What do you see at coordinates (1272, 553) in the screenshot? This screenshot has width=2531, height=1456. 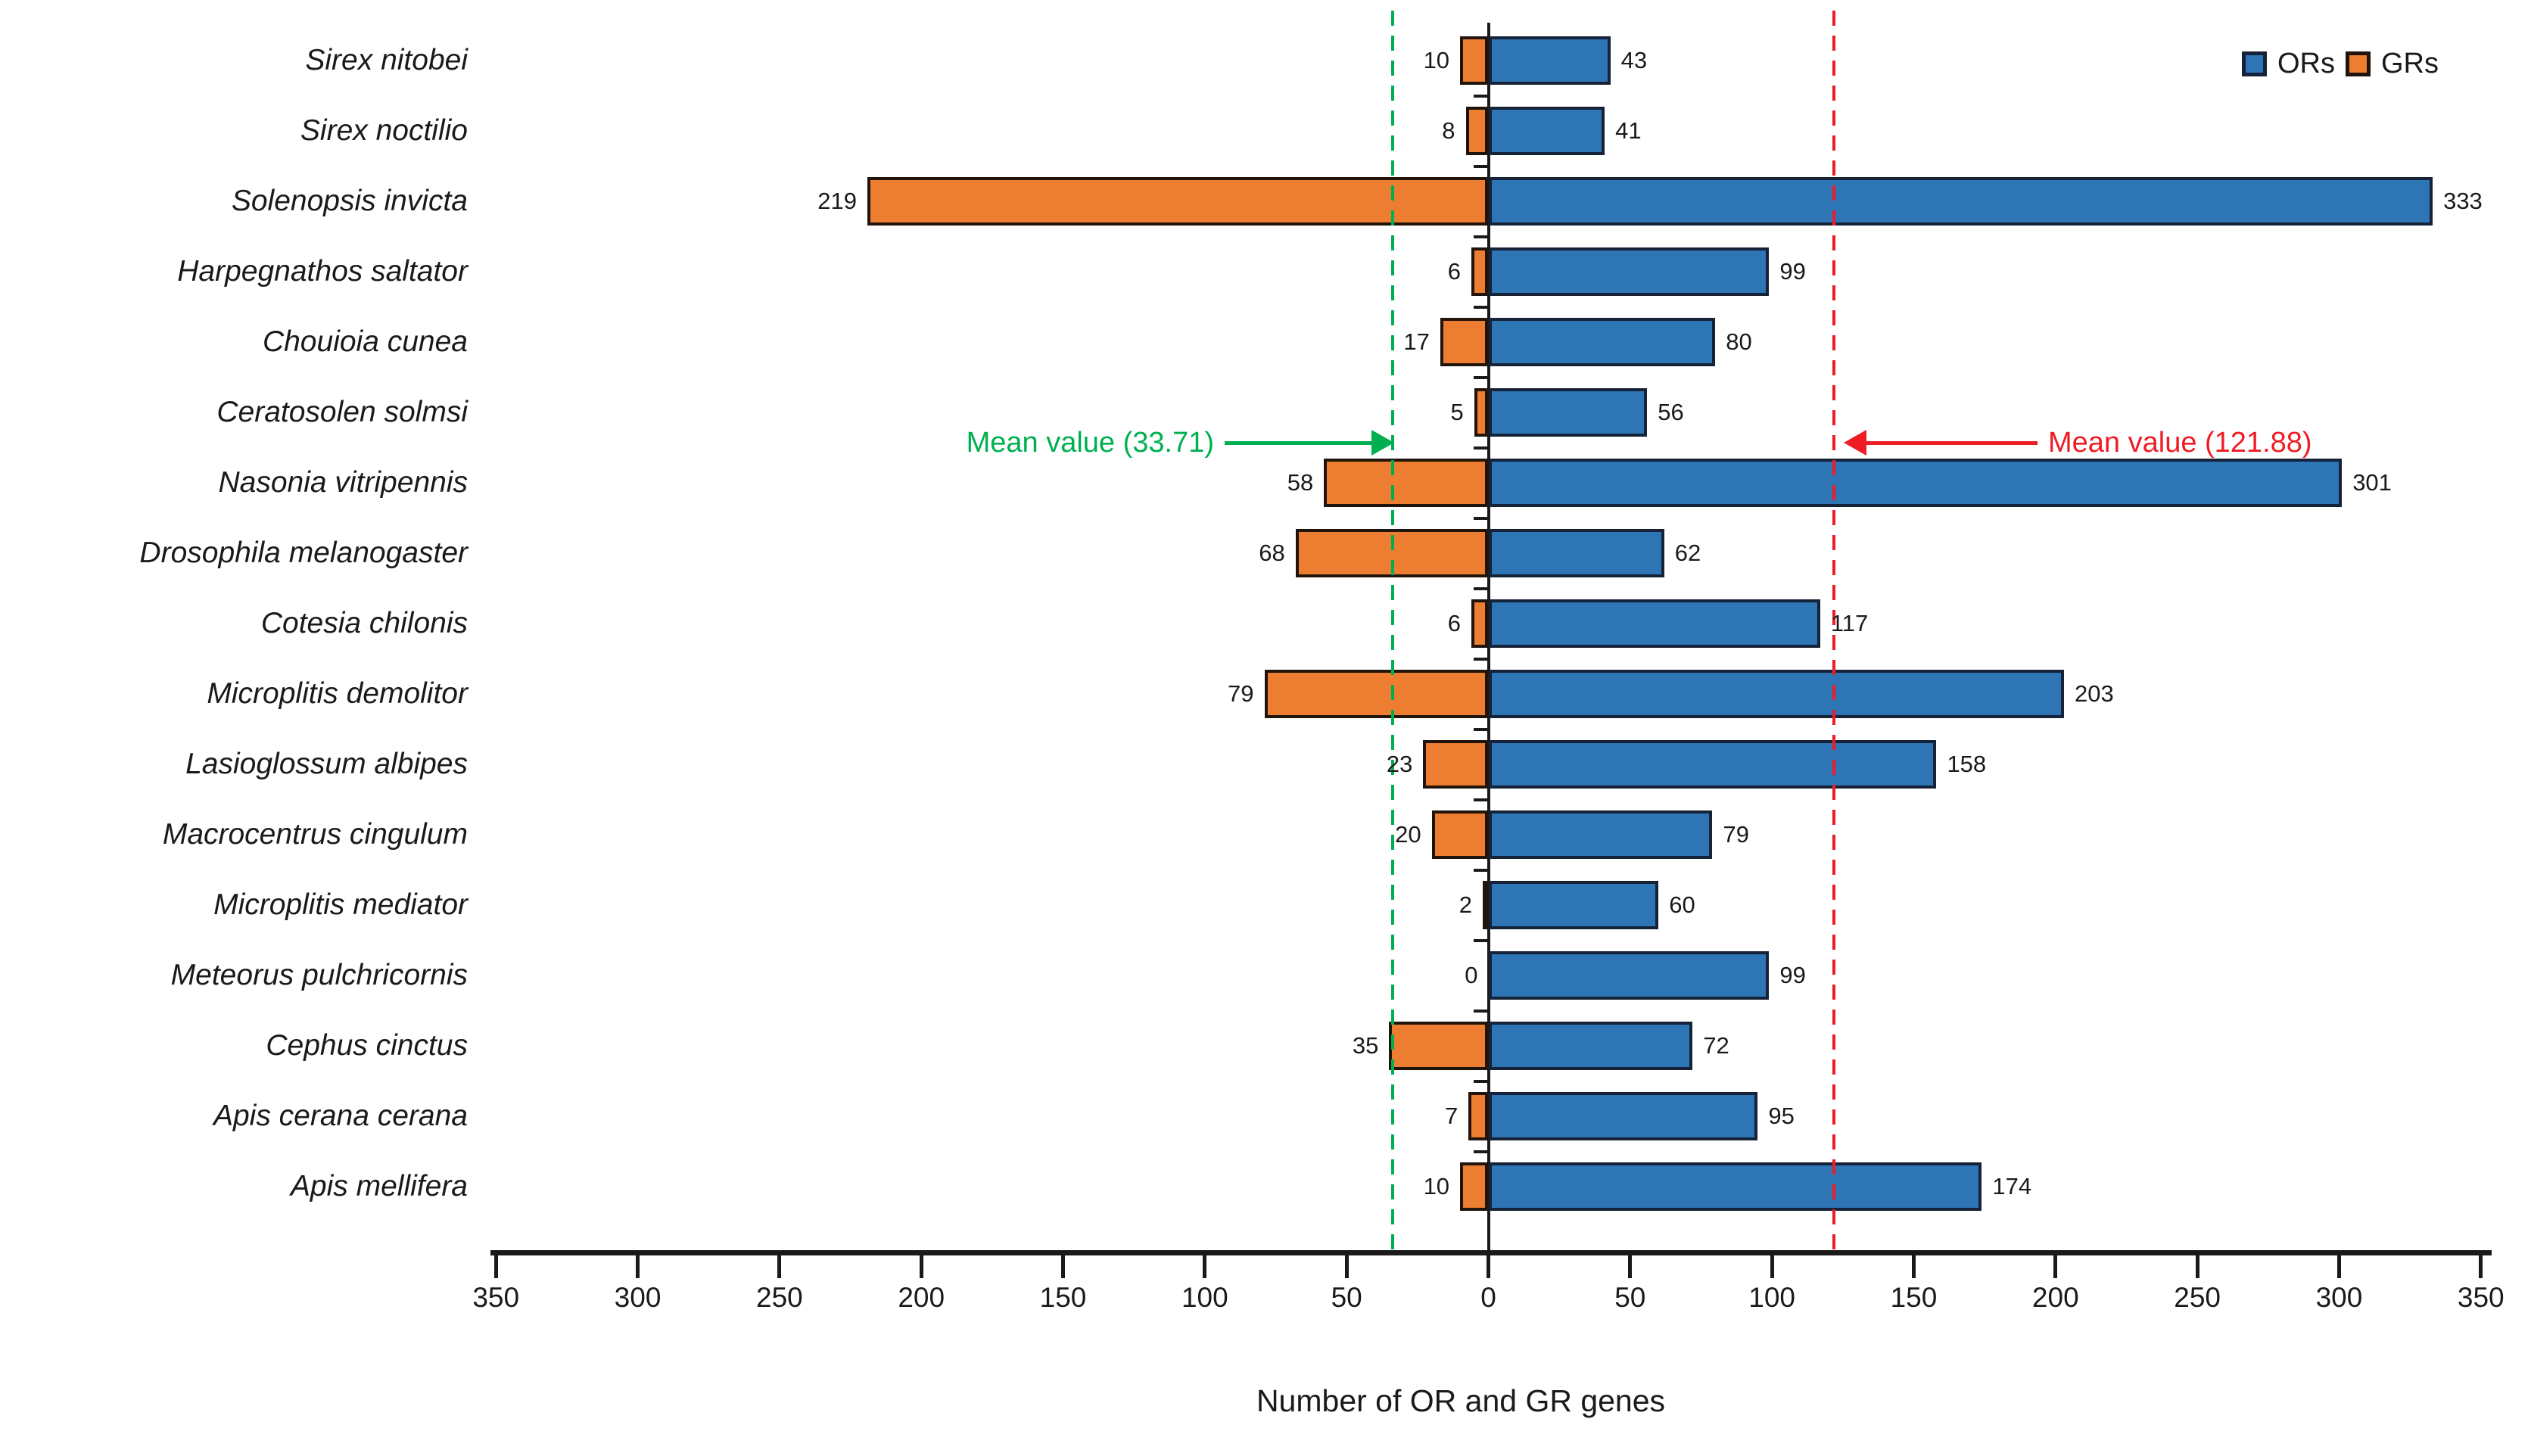 I see `gr-value-label: 68` at bounding box center [1272, 553].